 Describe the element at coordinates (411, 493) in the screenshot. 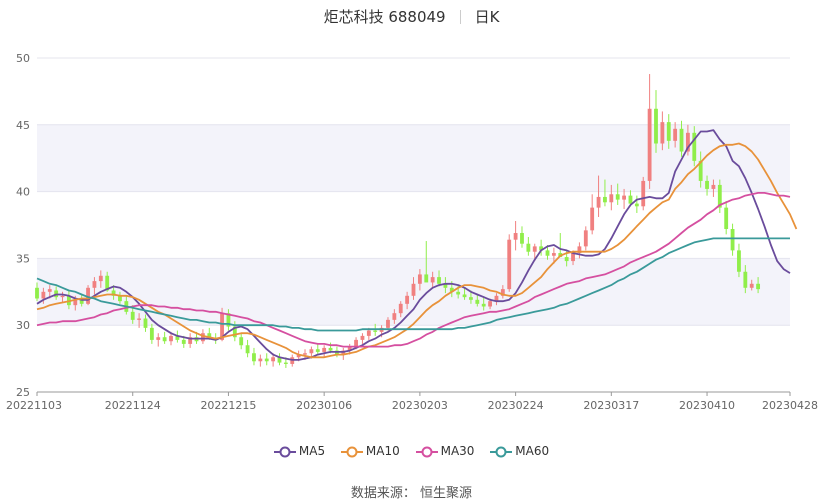

I see `data-source: 数据来源： 恒生聚源` at that location.